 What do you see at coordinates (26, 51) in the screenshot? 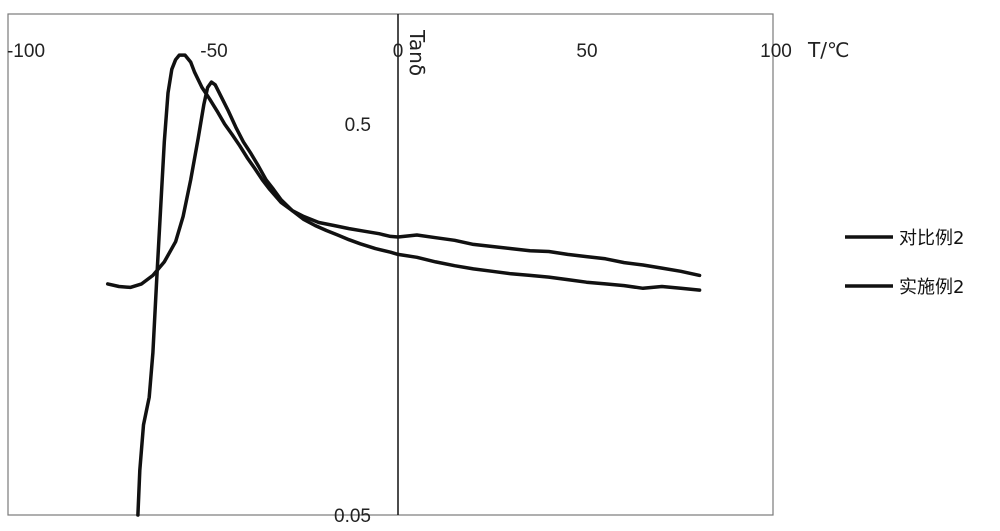
I see `x-tick-label: -100` at bounding box center [26, 51].